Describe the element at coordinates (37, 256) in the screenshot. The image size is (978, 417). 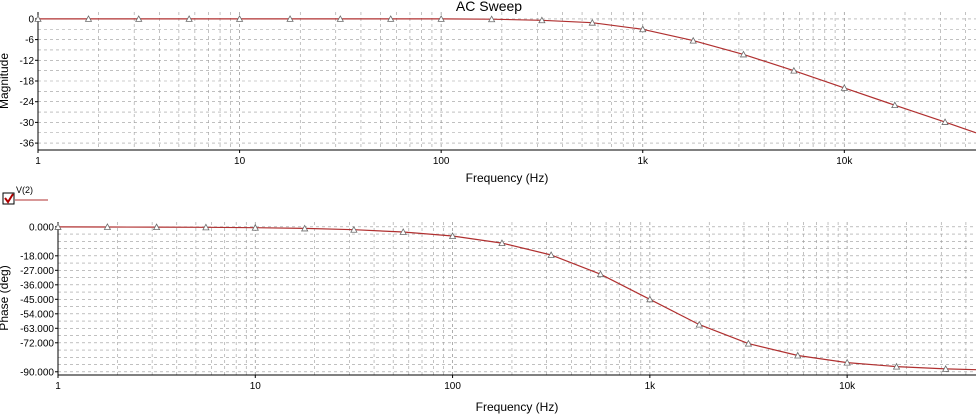
I see `y-tick-label: -18.000` at that location.